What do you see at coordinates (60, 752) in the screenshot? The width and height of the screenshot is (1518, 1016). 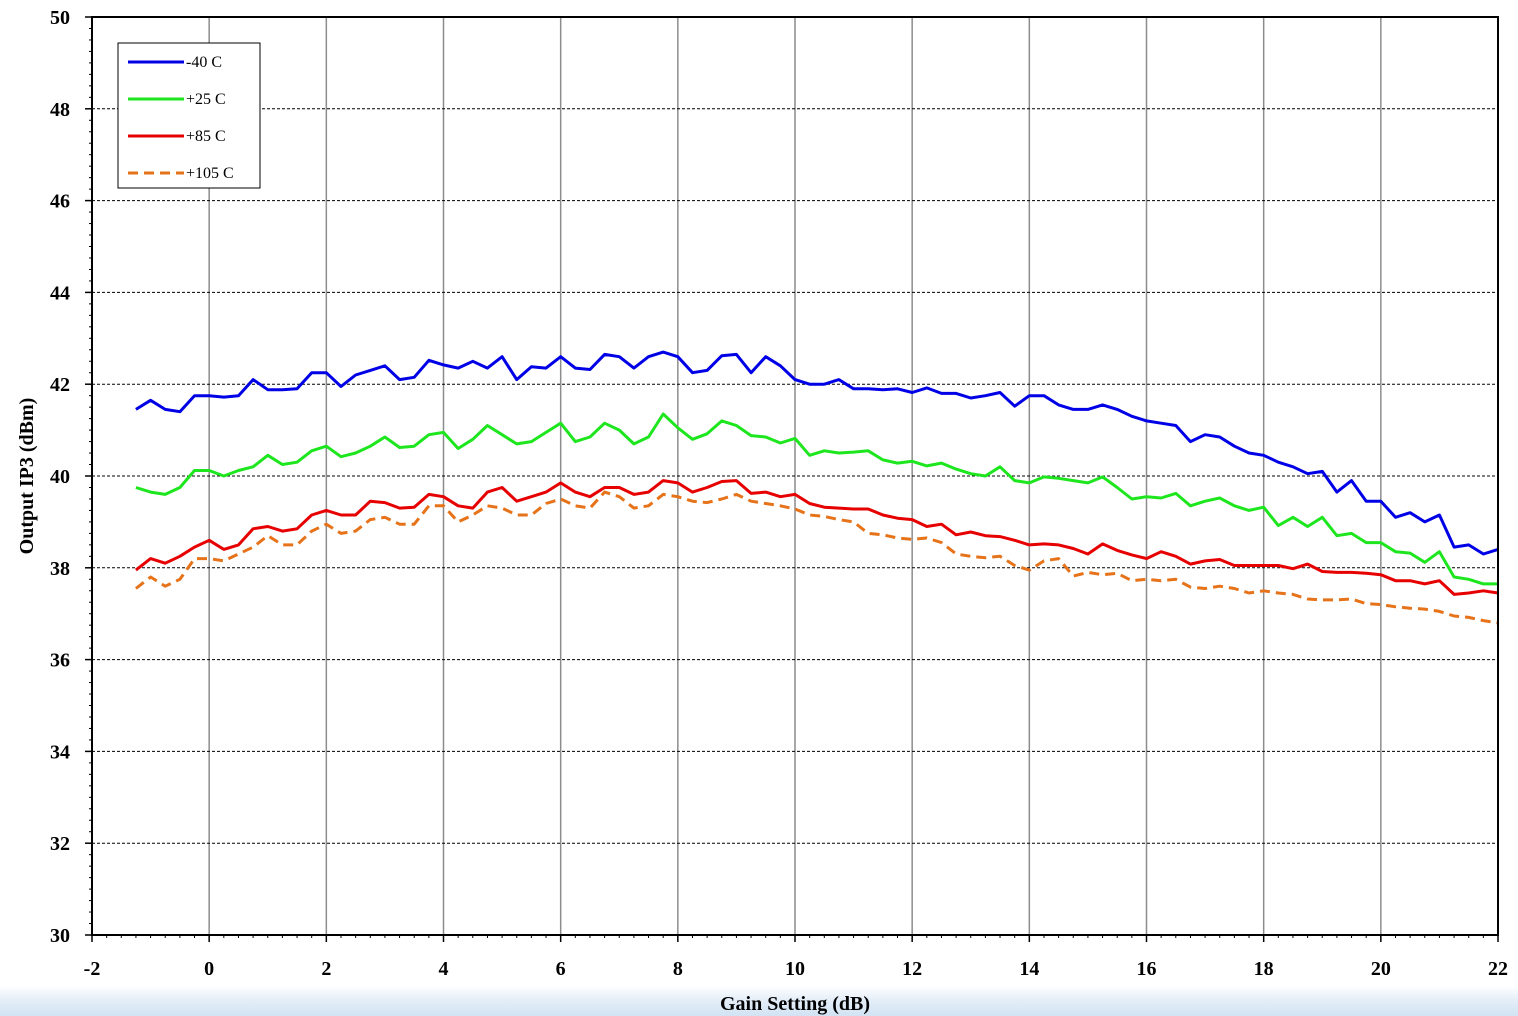 I see `y-tick-label: 34` at bounding box center [60, 752].